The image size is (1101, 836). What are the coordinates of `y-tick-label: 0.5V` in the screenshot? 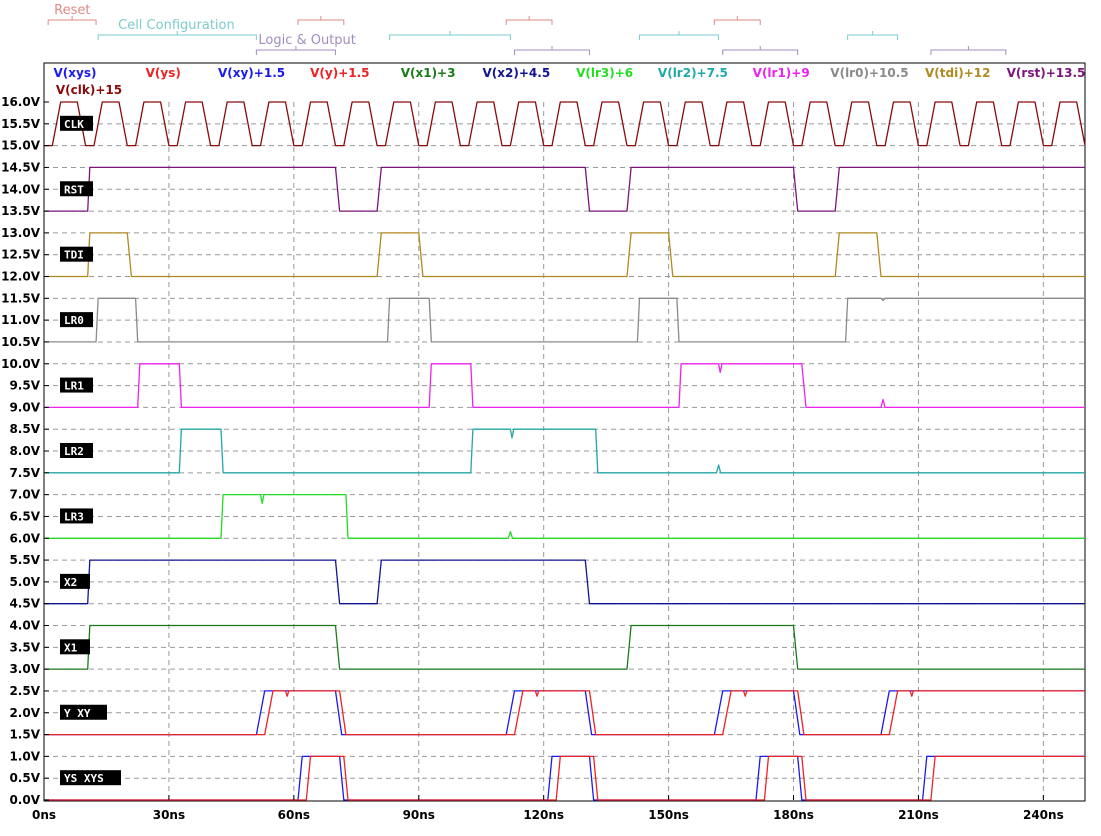 It's located at (24, 778).